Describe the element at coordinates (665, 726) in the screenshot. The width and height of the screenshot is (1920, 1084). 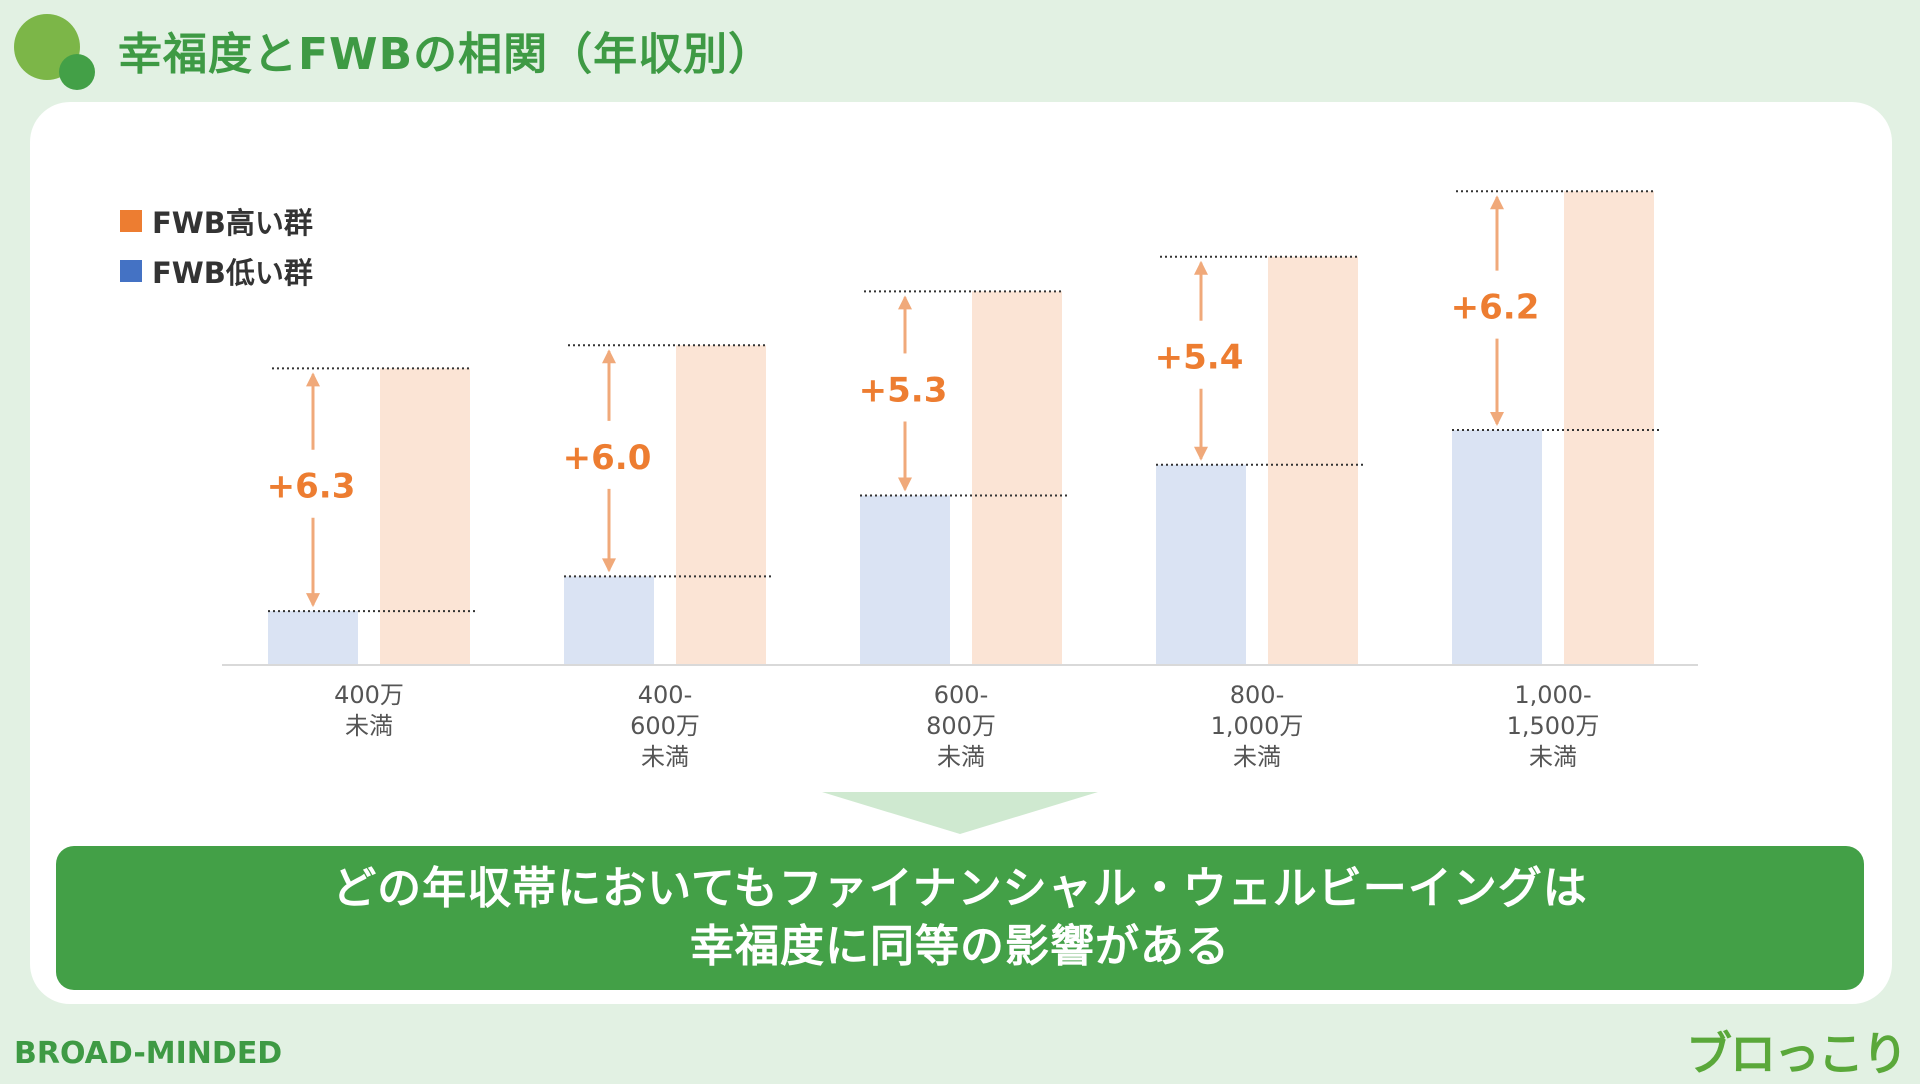
I see `x-tick-label-1-1: 600万` at that location.